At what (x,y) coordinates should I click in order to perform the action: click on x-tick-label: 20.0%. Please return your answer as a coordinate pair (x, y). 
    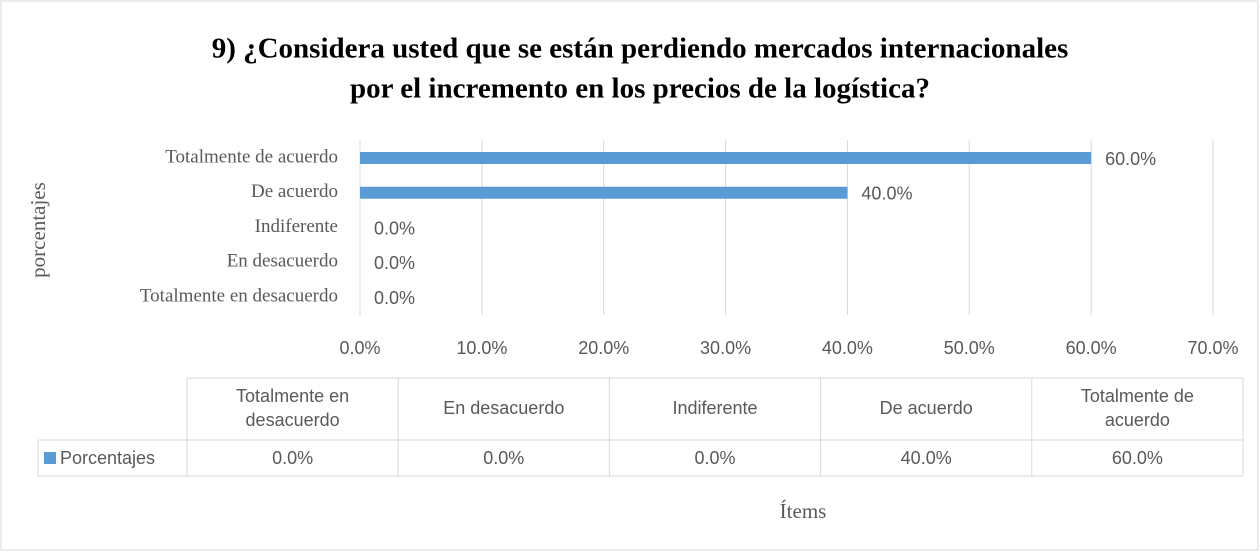
    Looking at the image, I should click on (603, 348).